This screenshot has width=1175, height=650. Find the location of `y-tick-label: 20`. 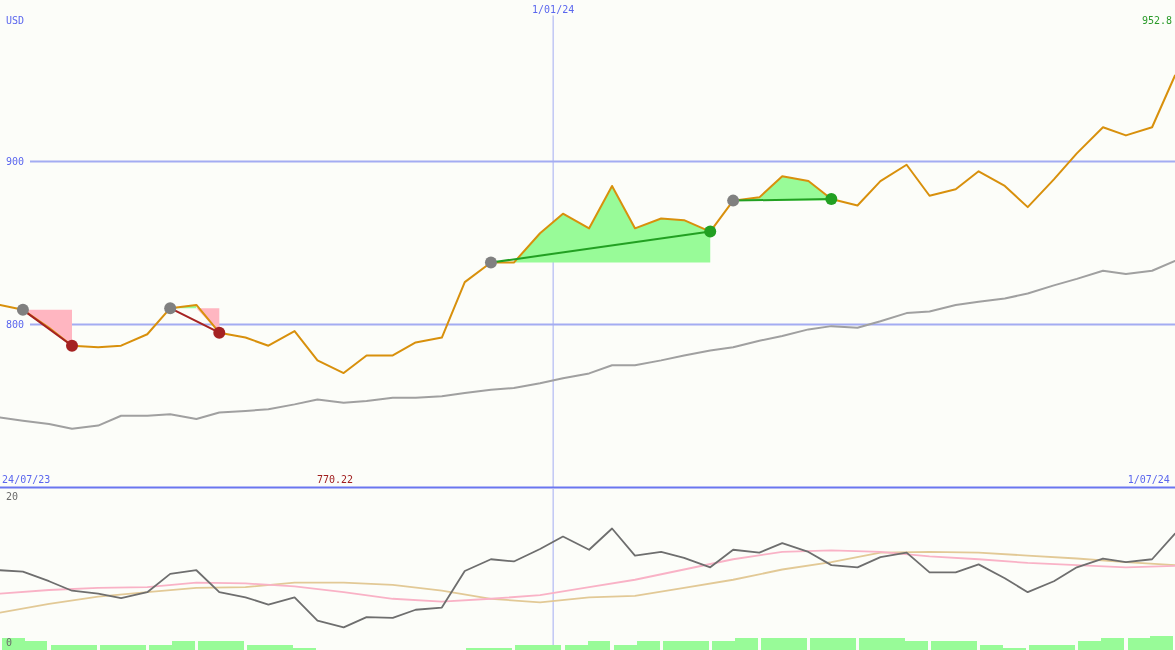

y-tick-label: 20 is located at coordinates (12, 496).